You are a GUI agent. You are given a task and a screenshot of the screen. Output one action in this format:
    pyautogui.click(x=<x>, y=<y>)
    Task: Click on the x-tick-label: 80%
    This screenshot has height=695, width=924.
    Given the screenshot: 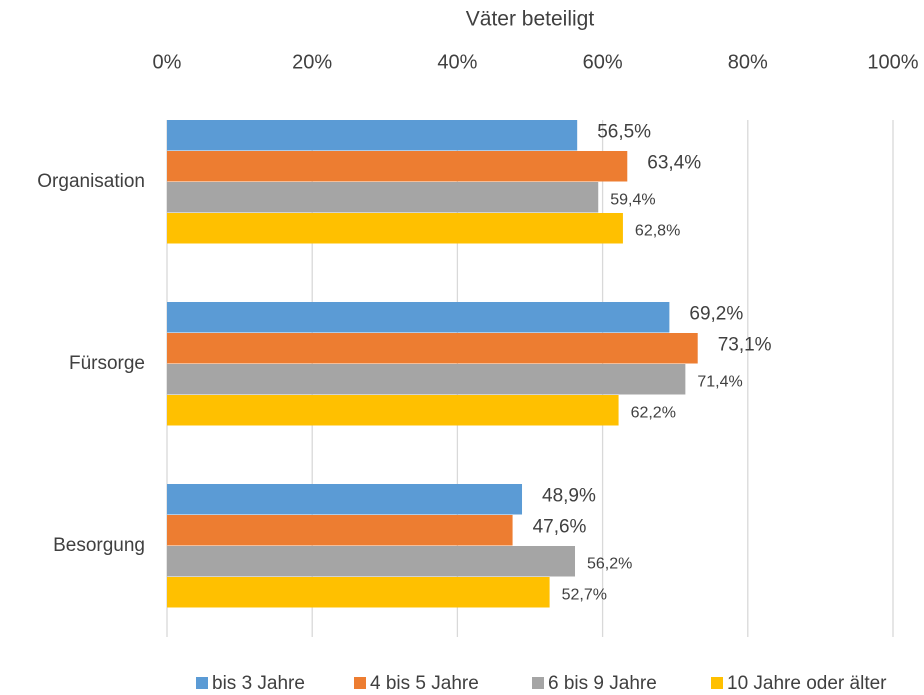 What is the action you would take?
    pyautogui.click(x=748, y=62)
    